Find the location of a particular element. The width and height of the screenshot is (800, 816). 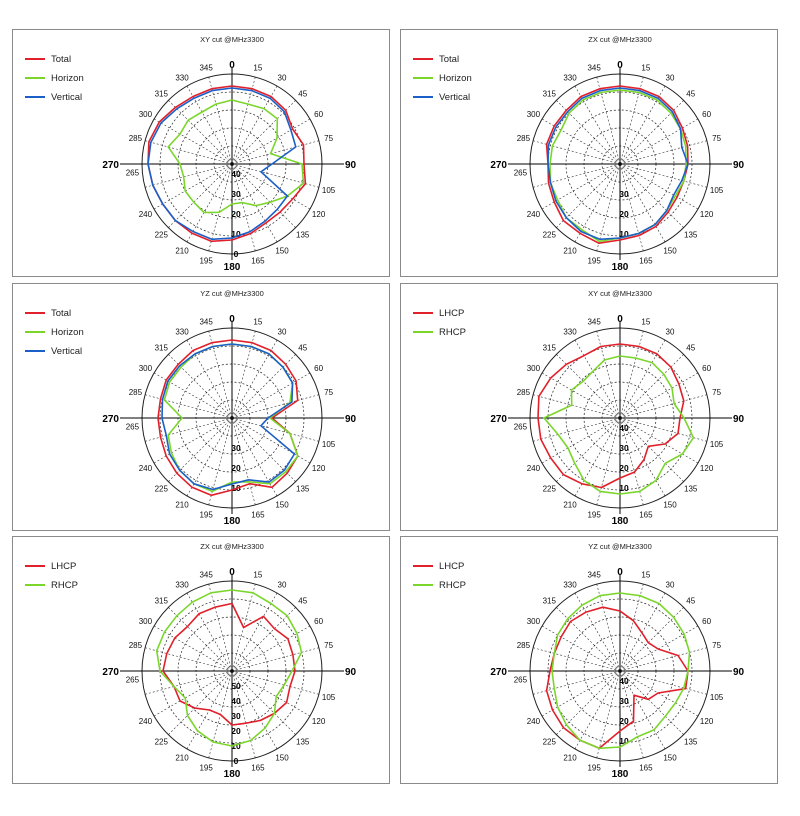

chart-title: YZ cut @MHz3300 is located at coordinates (231, 293).